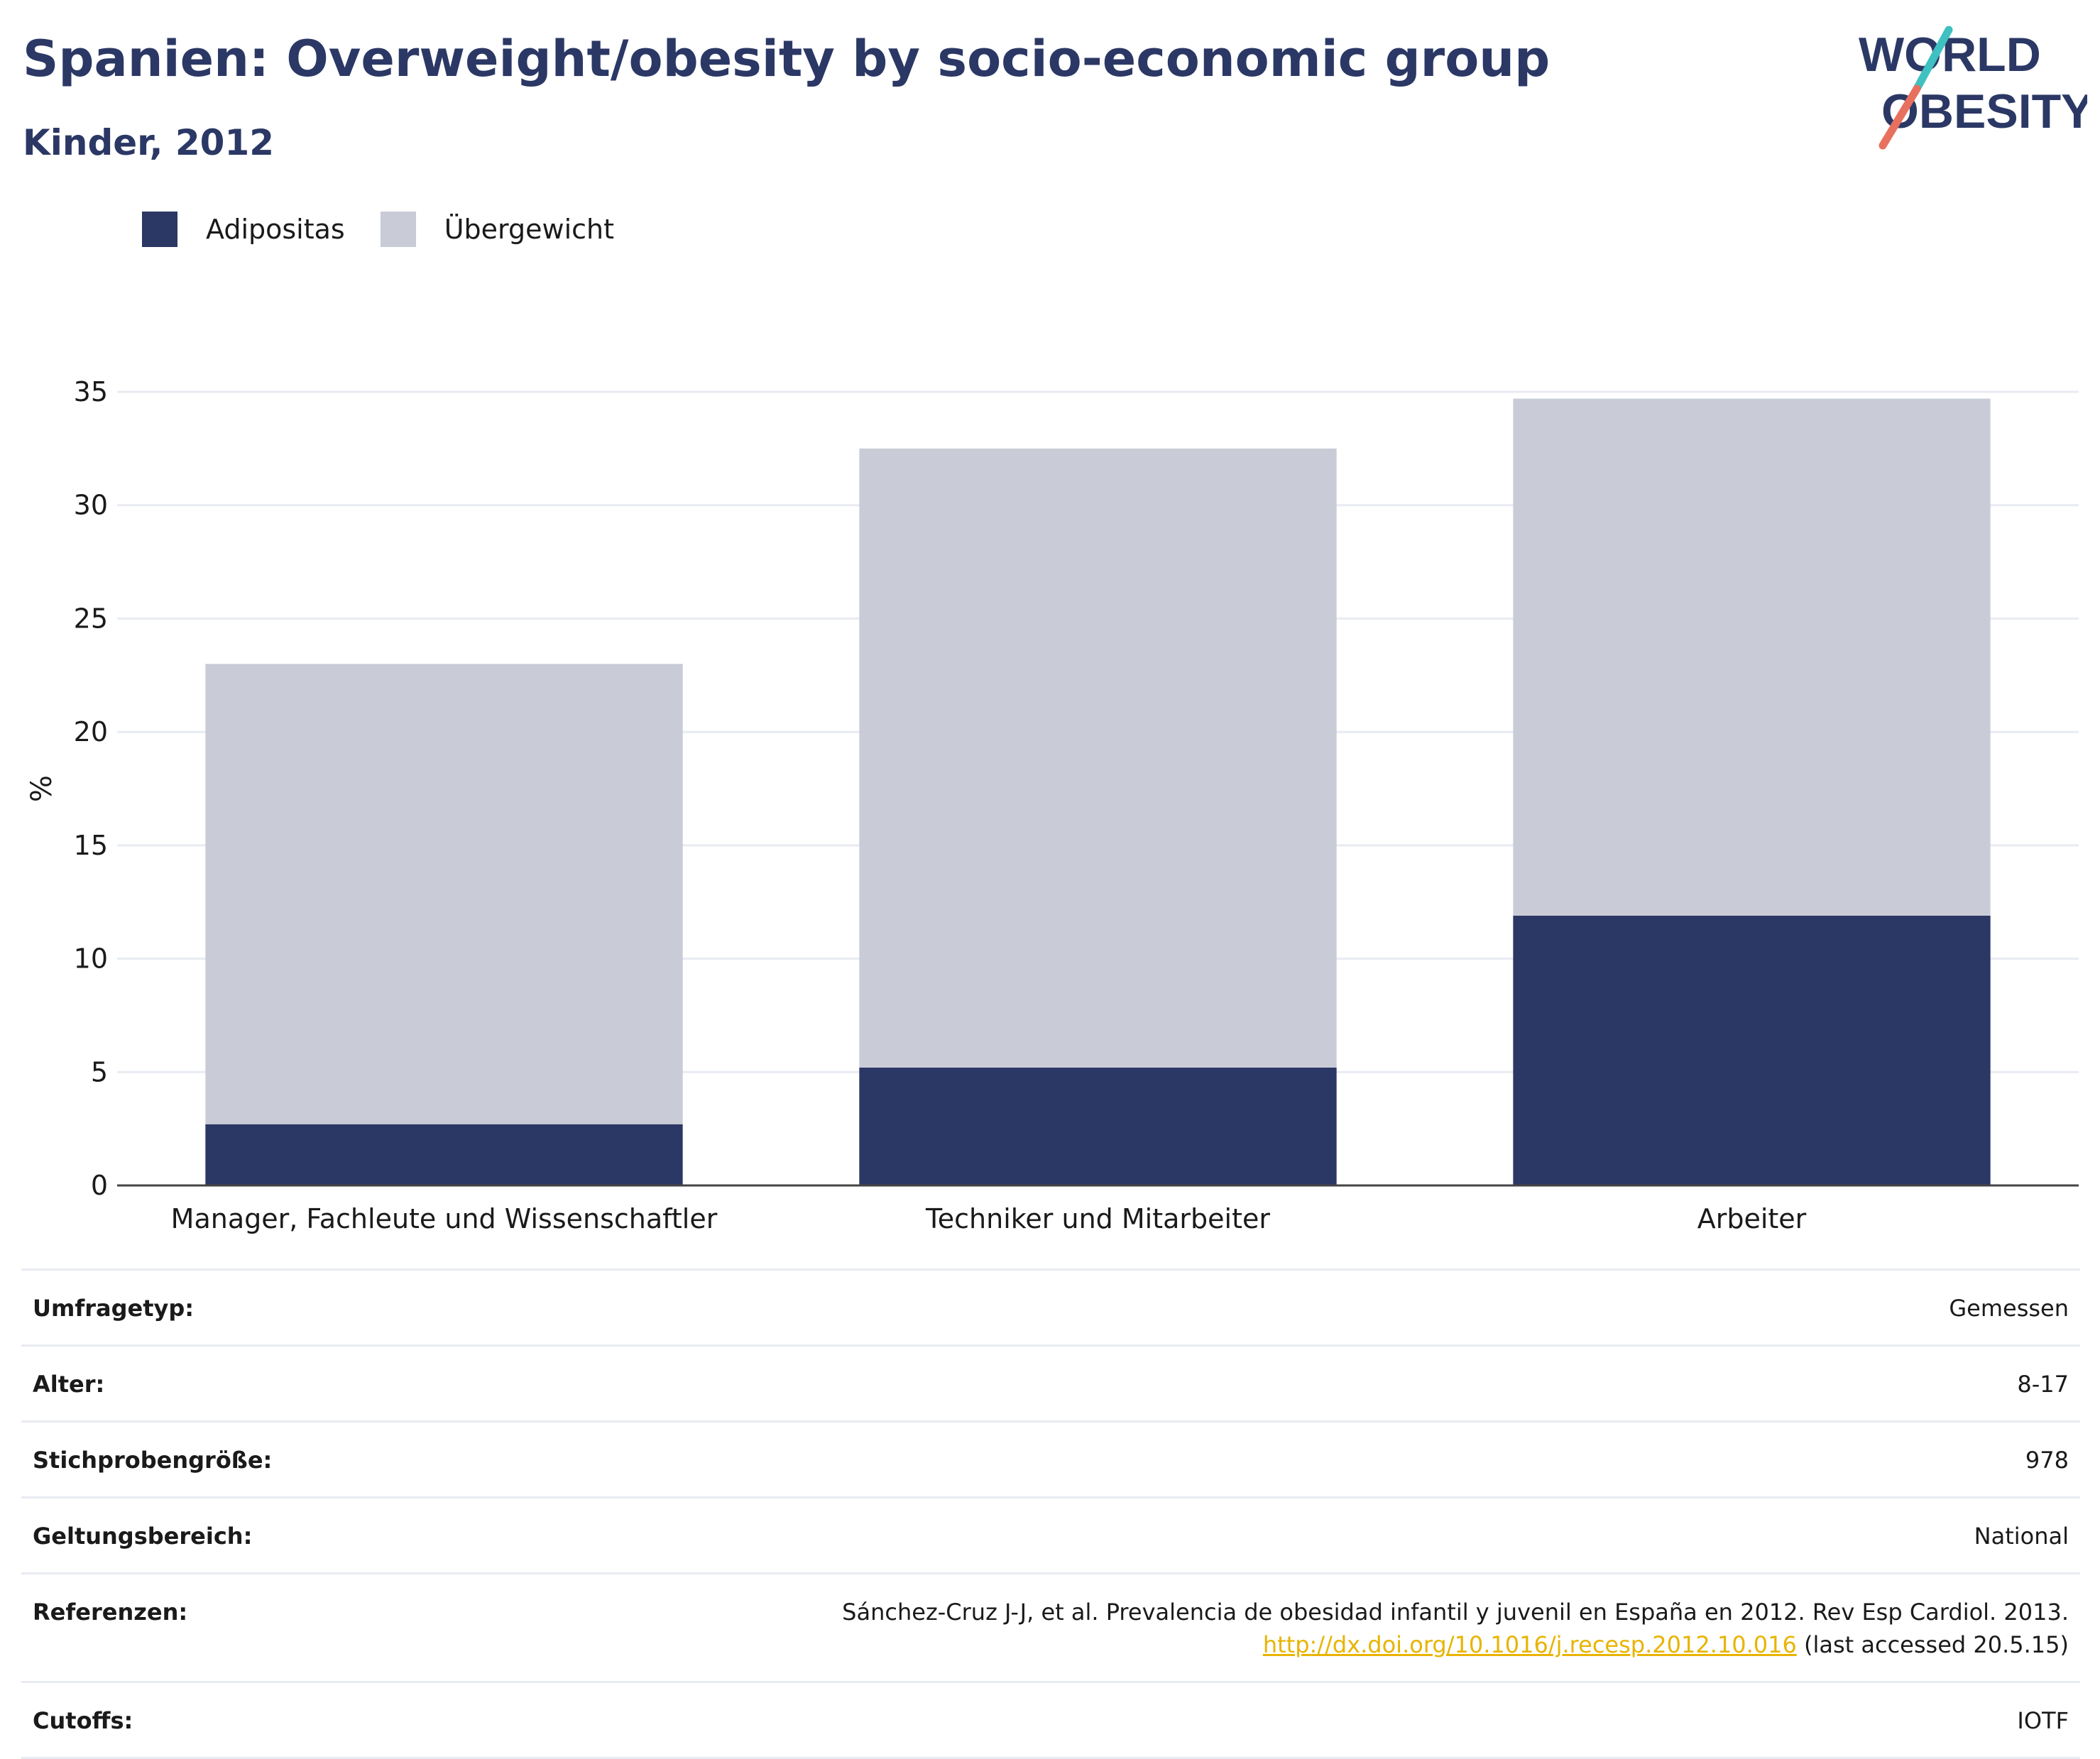 Image resolution: width=2100 pixels, height=1759 pixels. Describe the element at coordinates (2047, 1460) in the screenshot. I see `meta-value: 978` at that location.